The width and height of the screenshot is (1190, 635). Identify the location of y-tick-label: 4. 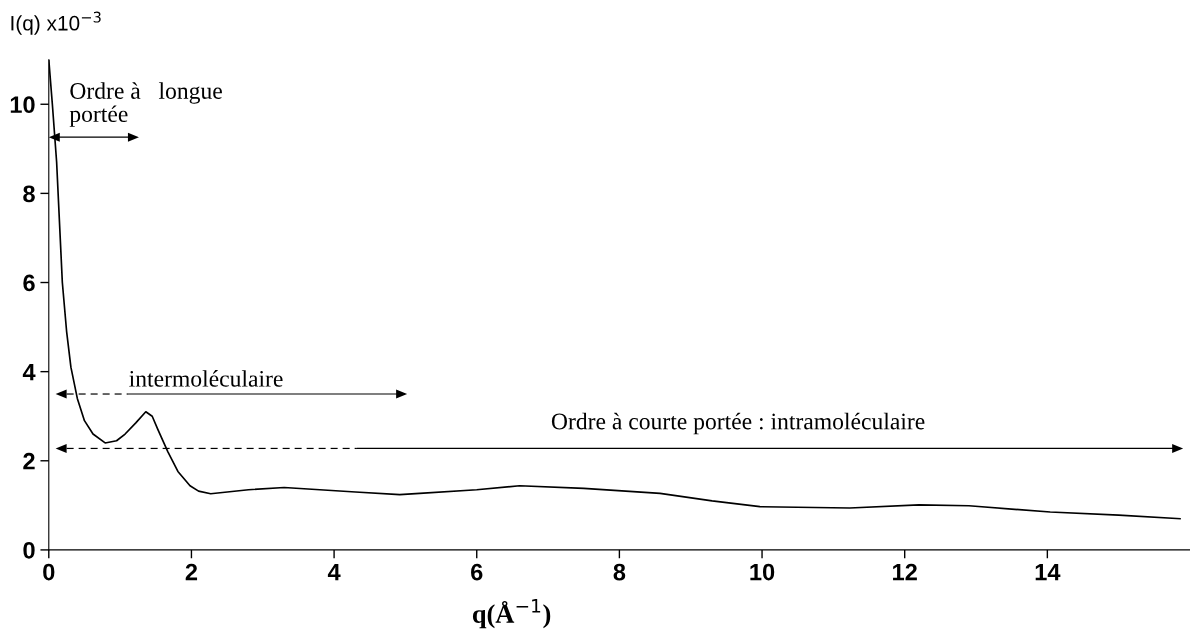
(29, 372).